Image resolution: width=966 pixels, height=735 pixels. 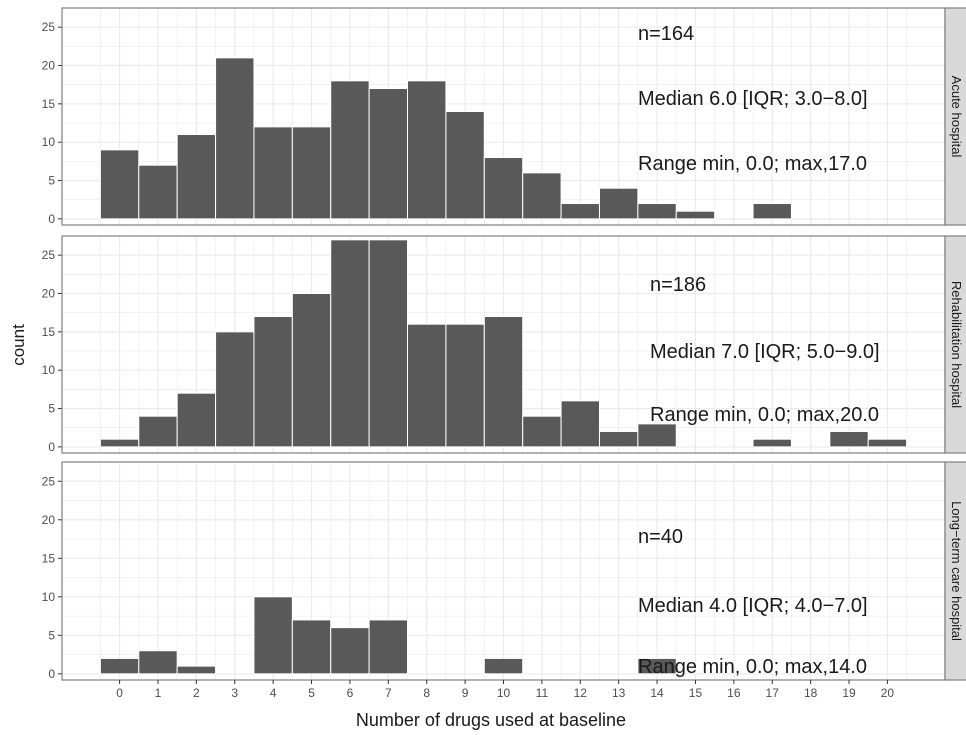 I want to click on x-tick-label: 8, so click(x=426, y=693).